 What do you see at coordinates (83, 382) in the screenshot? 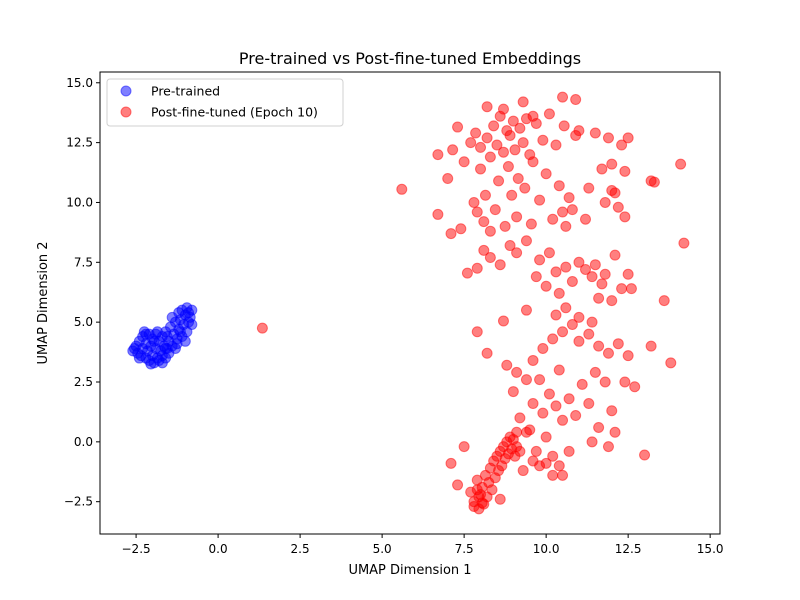
I see `y-tick-label: 2.5` at bounding box center [83, 382].